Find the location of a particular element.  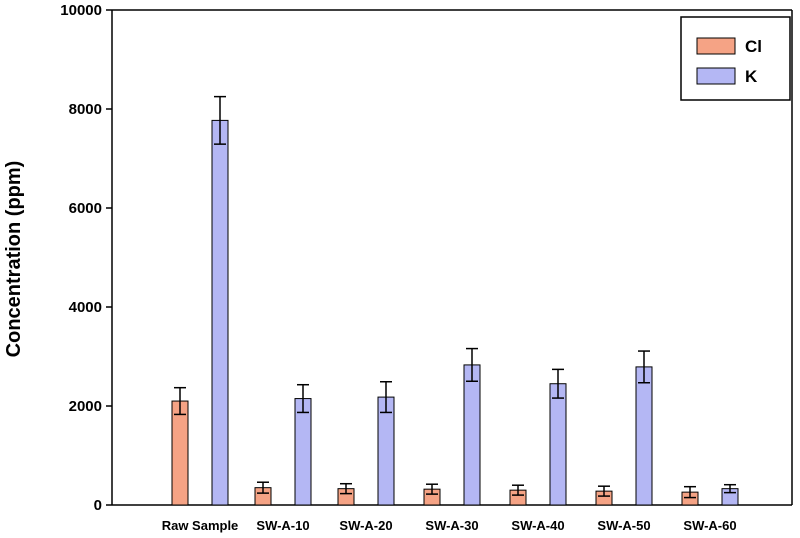

legend-box is located at coordinates (735, 58).